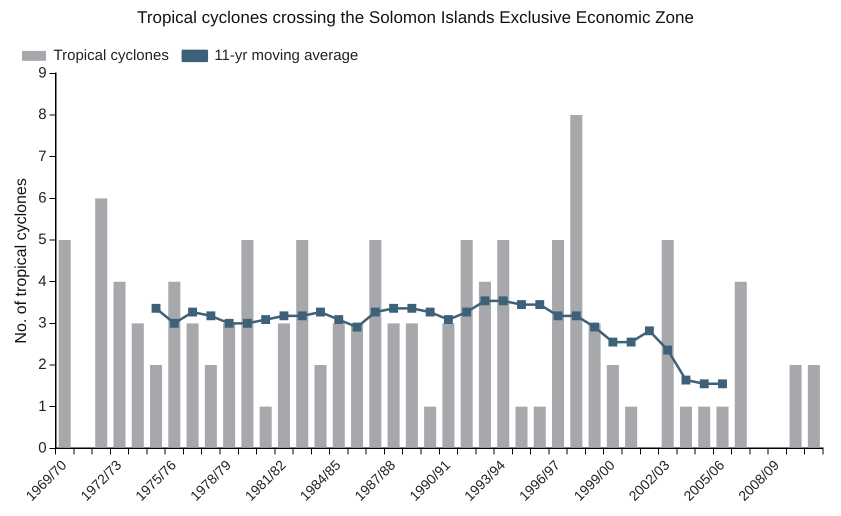 This screenshot has width=841, height=516. I want to click on y-tick-label: 0, so click(42, 447).